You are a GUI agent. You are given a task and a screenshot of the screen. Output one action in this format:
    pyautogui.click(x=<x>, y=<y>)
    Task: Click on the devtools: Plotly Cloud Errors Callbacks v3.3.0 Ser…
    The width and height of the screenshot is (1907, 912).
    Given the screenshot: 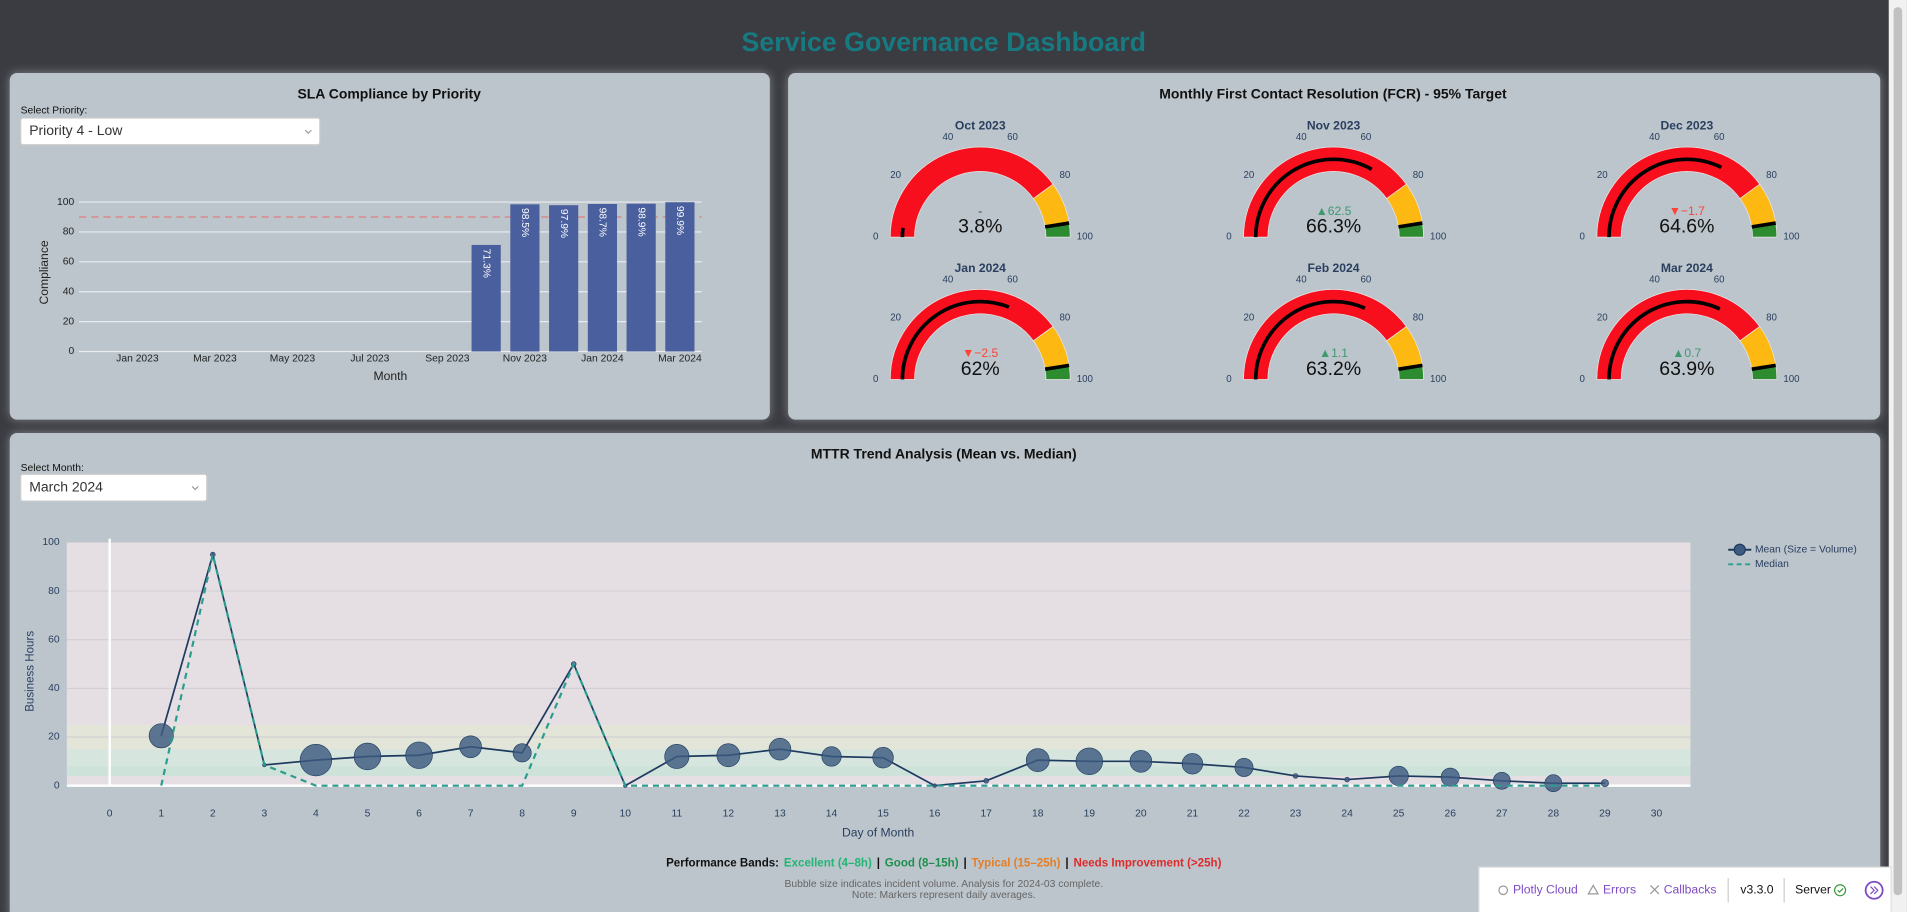 What is the action you would take?
    pyautogui.click(x=1685, y=889)
    